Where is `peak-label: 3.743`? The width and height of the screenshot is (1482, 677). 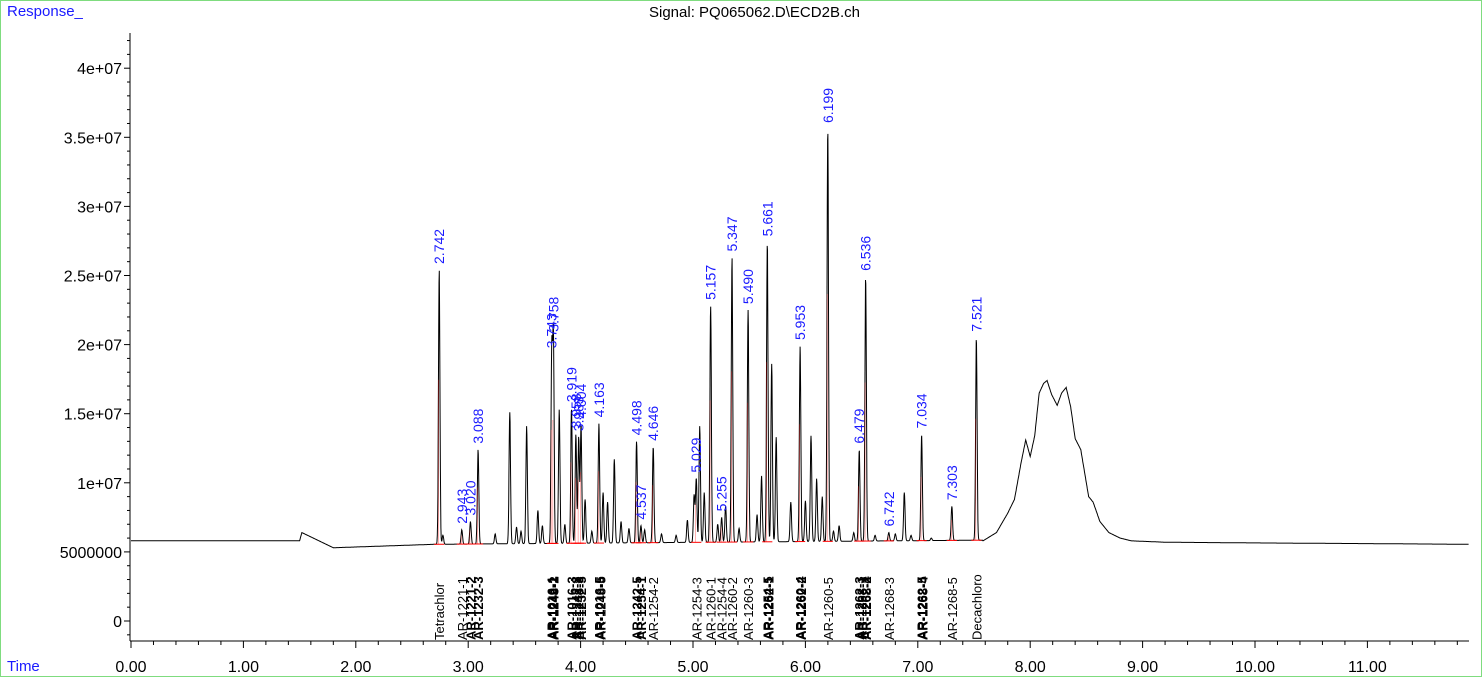 peak-label: 3.743 is located at coordinates (552, 330).